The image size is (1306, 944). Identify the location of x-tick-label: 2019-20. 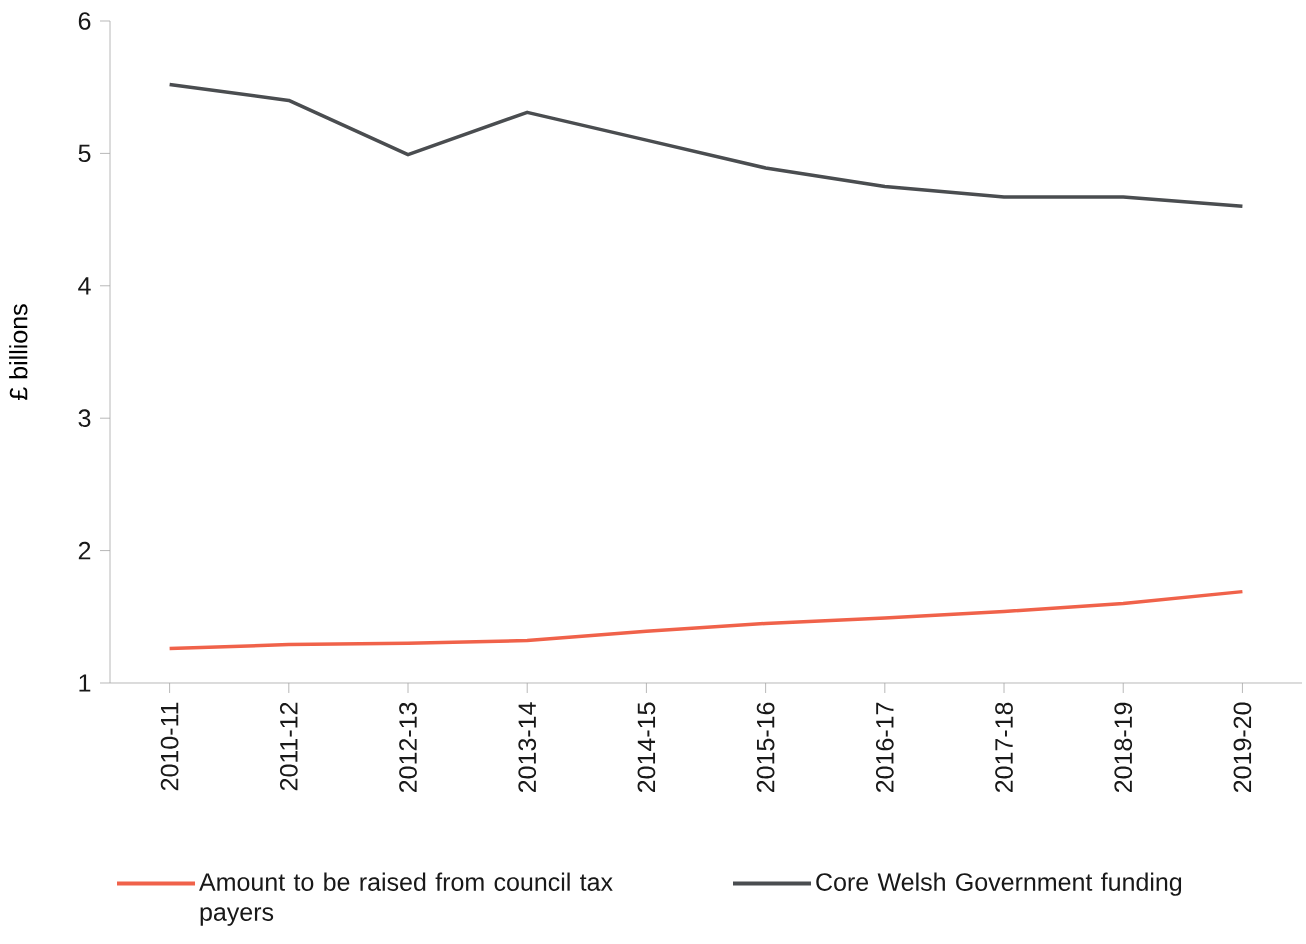
(1242, 747).